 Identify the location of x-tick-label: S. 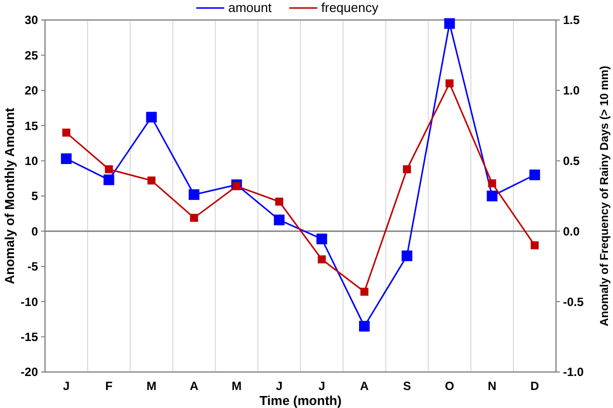
(406, 386).